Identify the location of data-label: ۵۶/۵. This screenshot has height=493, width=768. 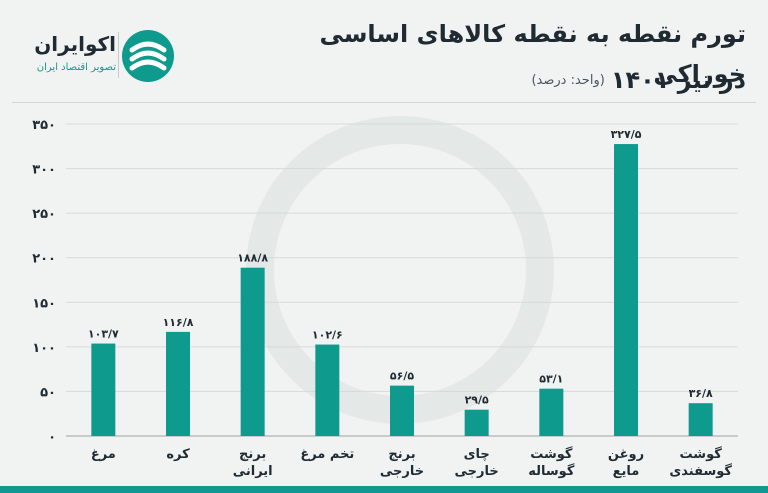
(402, 376).